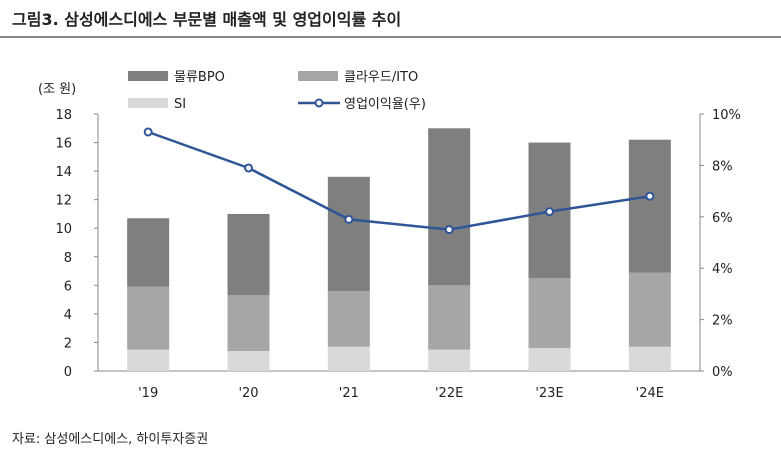 Image resolution: width=781 pixels, height=454 pixels. Describe the element at coordinates (180, 104) in the screenshot. I see `legend-label: SI` at that location.